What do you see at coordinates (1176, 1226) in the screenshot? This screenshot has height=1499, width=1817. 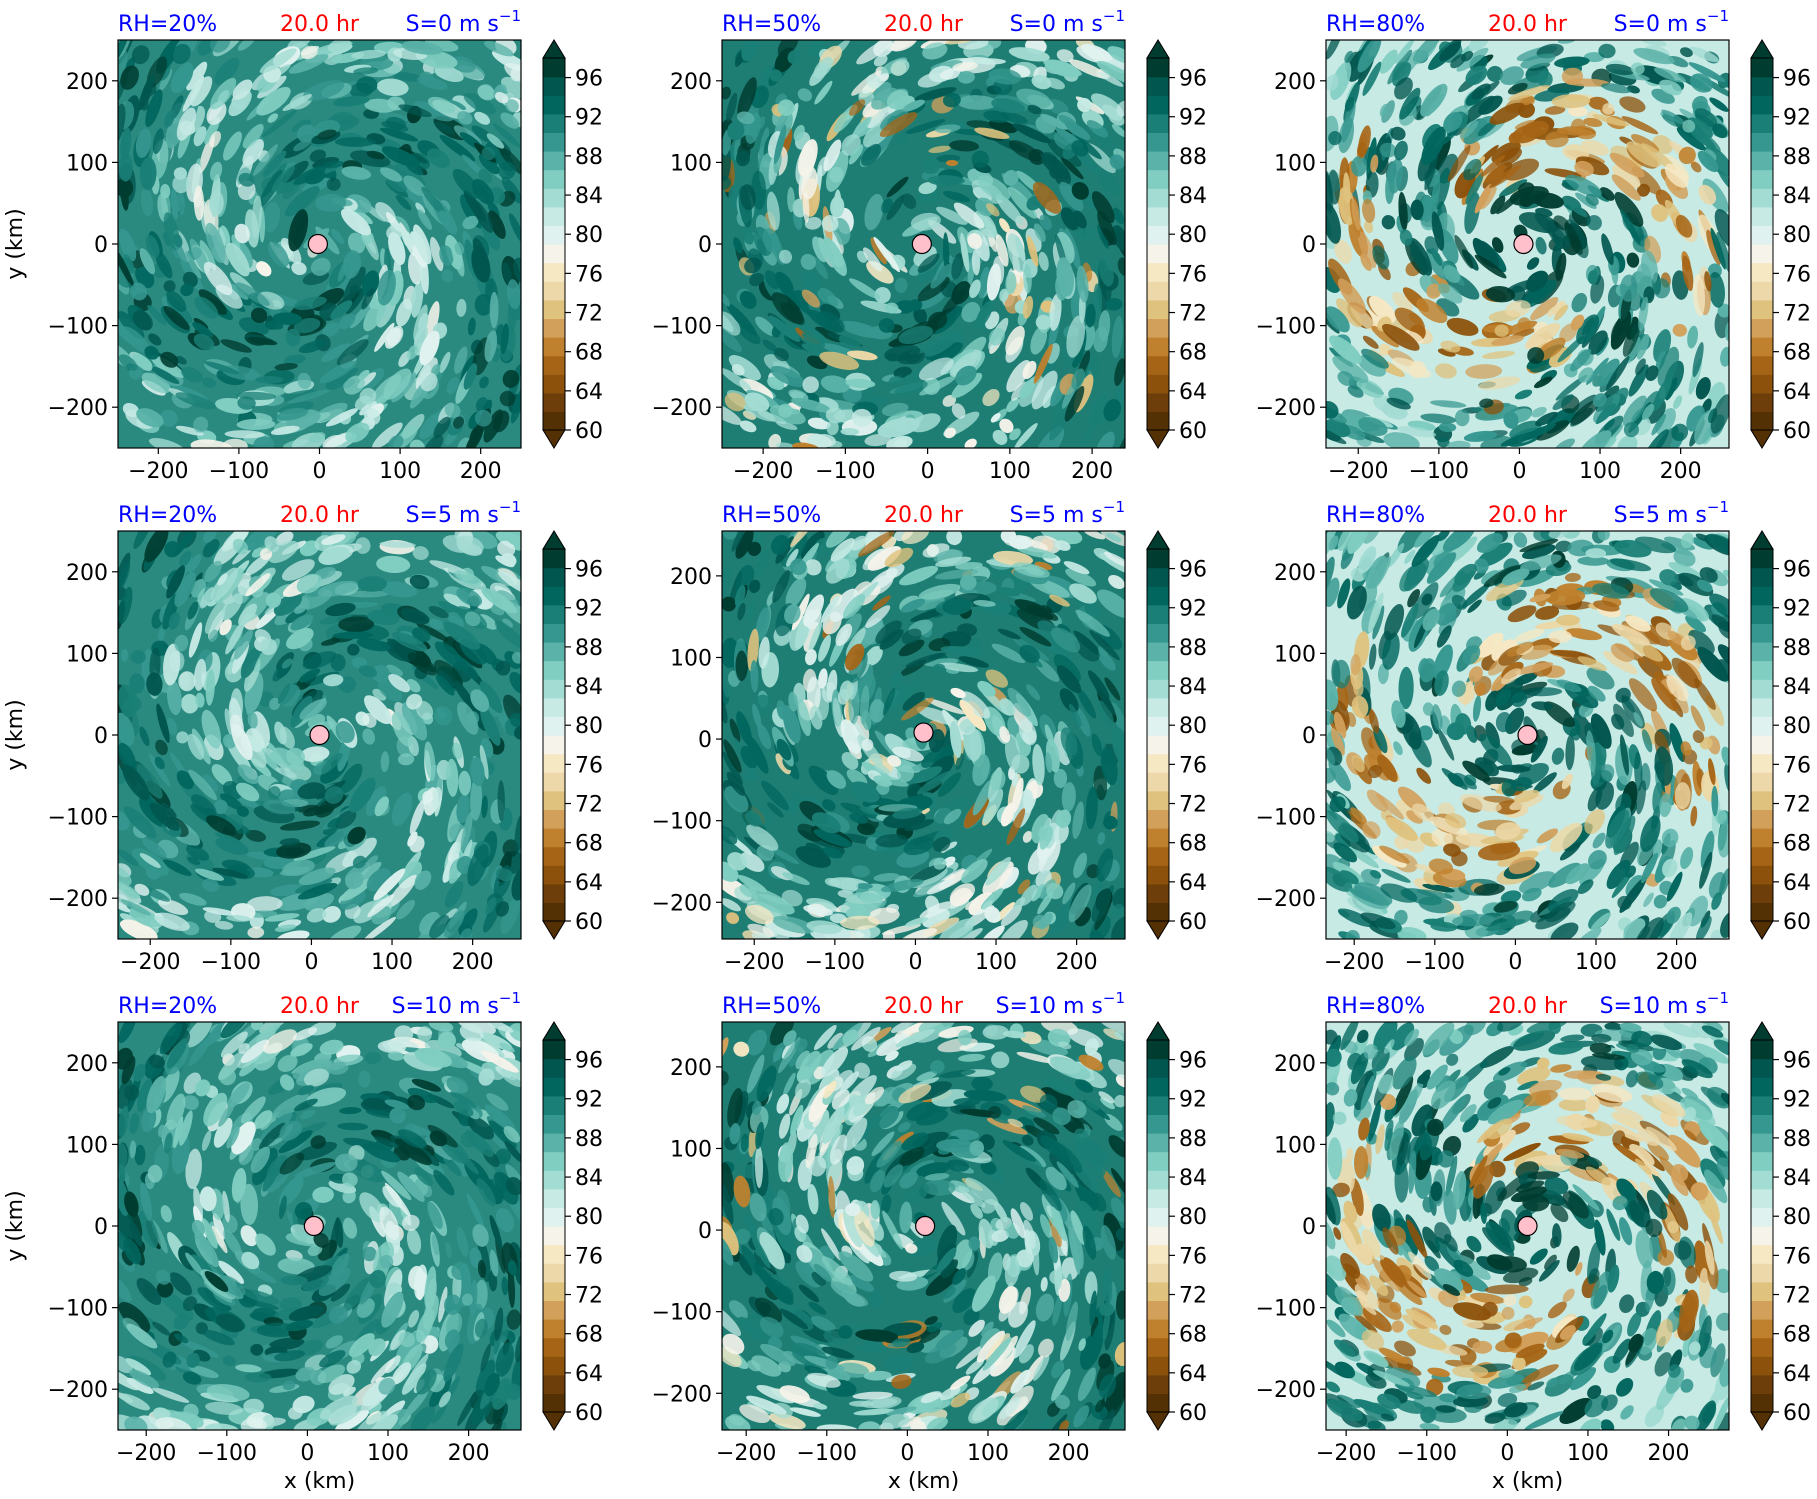 I see `colorbar: 60 64 68 72 76 80 84 88 92 96` at bounding box center [1176, 1226].